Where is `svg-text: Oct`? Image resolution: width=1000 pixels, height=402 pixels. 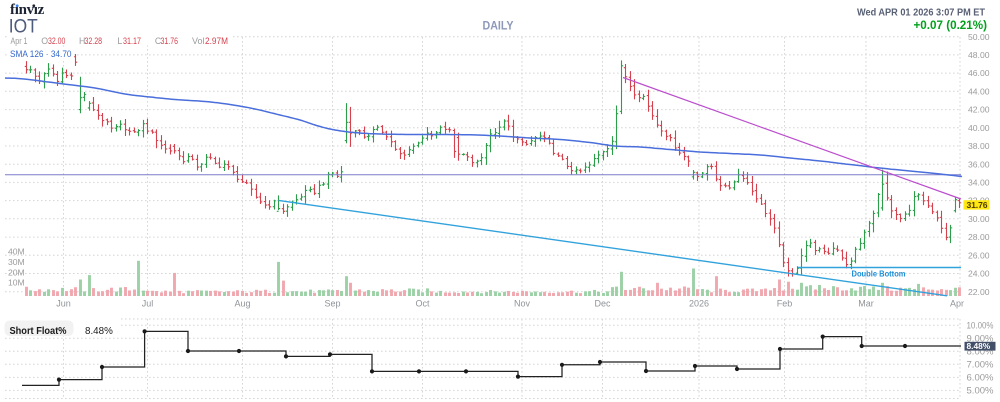
svg-text: Oct is located at coordinates (422, 304).